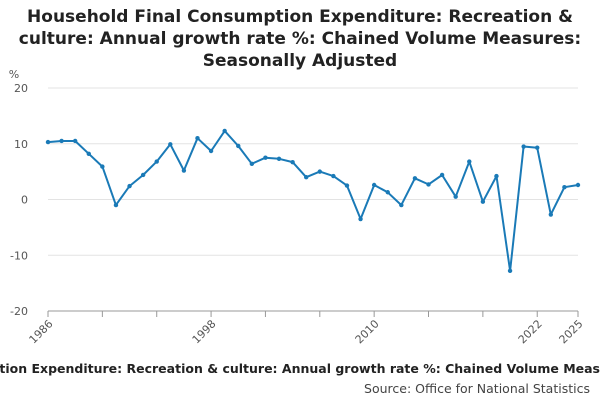  What do you see at coordinates (18, 193) in the screenshot?
I see `y-axis: -20 -10 0 10 20%` at bounding box center [18, 193].